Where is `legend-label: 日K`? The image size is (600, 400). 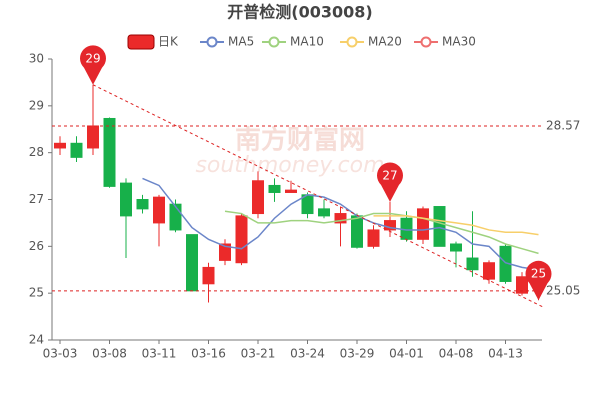 legend-label: 日K is located at coordinates (168, 42).